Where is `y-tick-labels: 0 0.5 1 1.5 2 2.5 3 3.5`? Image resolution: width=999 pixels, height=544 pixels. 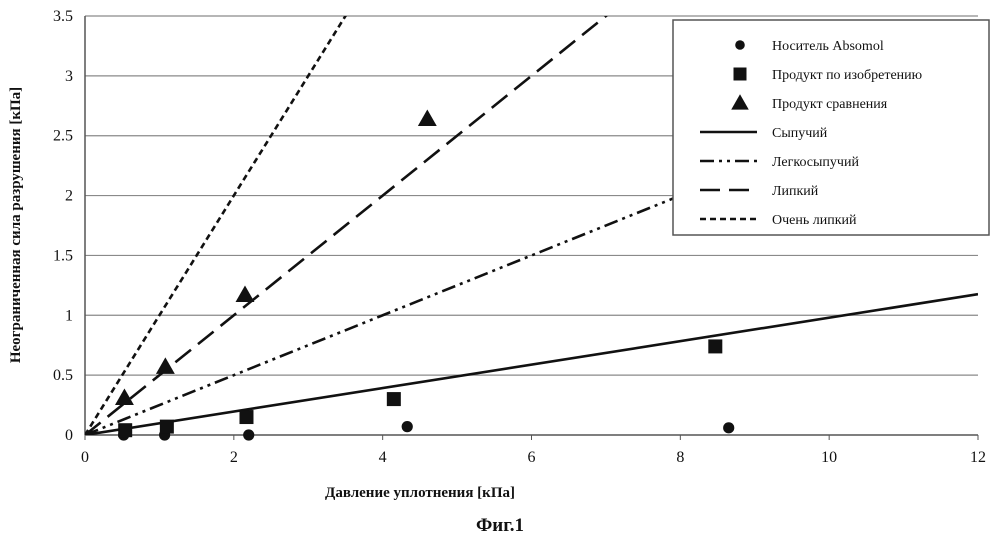 y-tick-labels: 0 0.5 1 1.5 2 2.5 3 3.5 is located at coordinates (63, 226).